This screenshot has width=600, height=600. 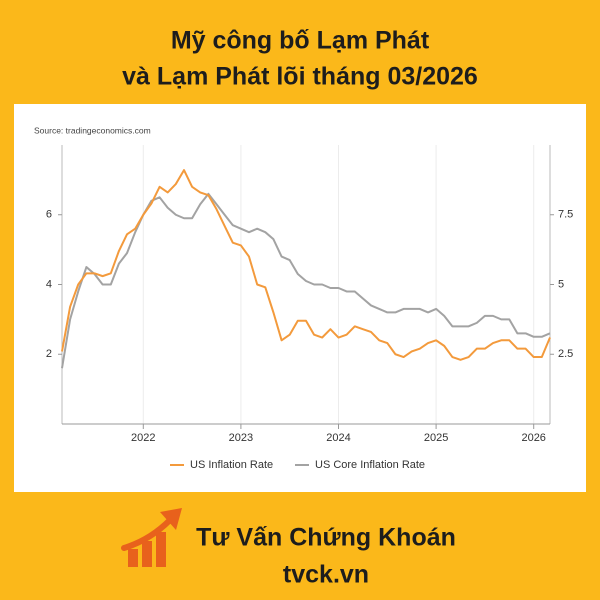 What do you see at coordinates (49, 284) in the screenshot?
I see `y-tick-label: 4` at bounding box center [49, 284].